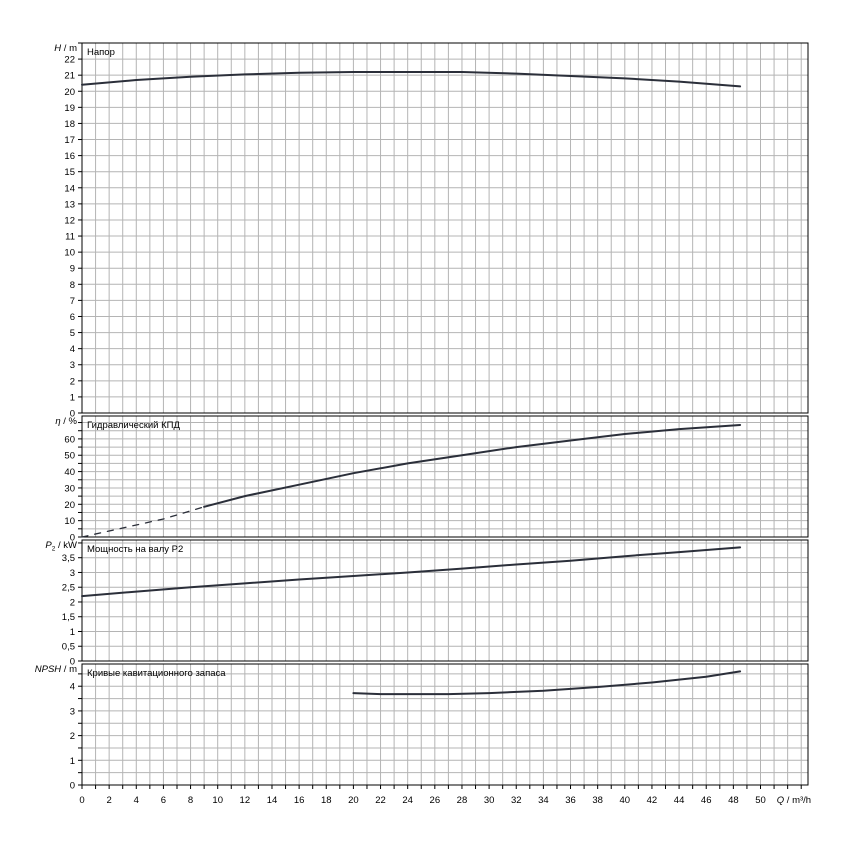 The image size is (850, 850). I want to click on x-tick-label: 16, so click(299, 800).